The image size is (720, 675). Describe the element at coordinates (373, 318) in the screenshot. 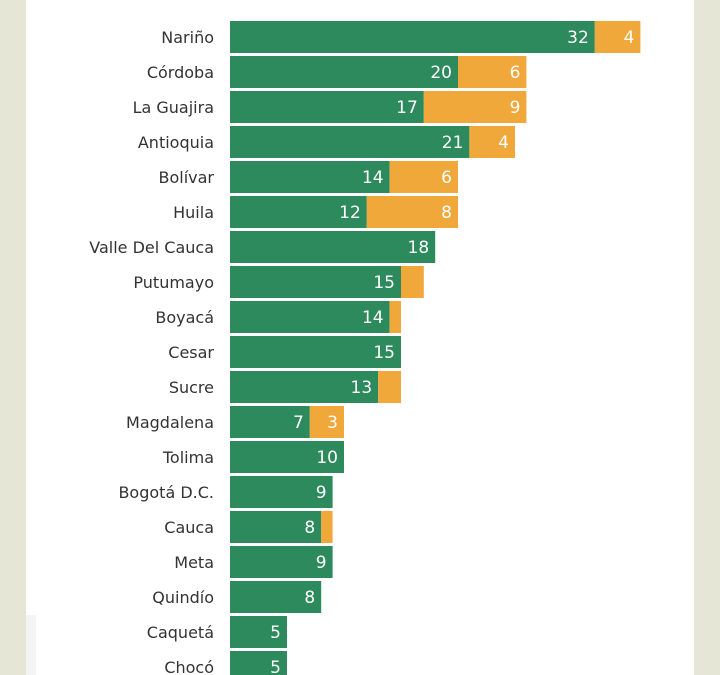

I see `data-label-boyaca-series-1: 14` at that location.